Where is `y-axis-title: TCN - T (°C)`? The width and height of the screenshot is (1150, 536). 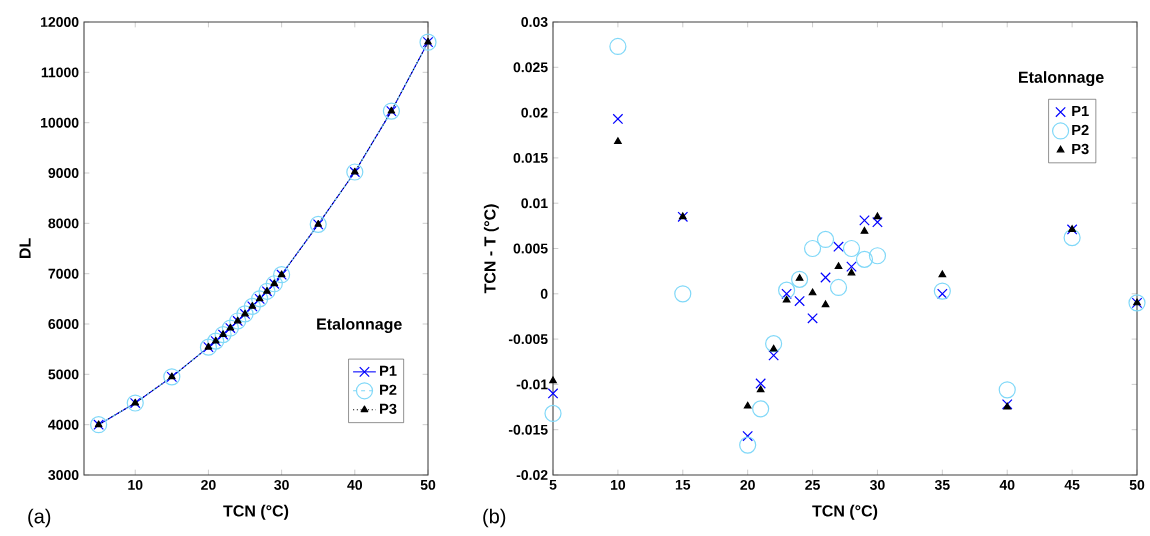
y-axis-title: TCN - T (°C) is located at coordinates (491, 249).